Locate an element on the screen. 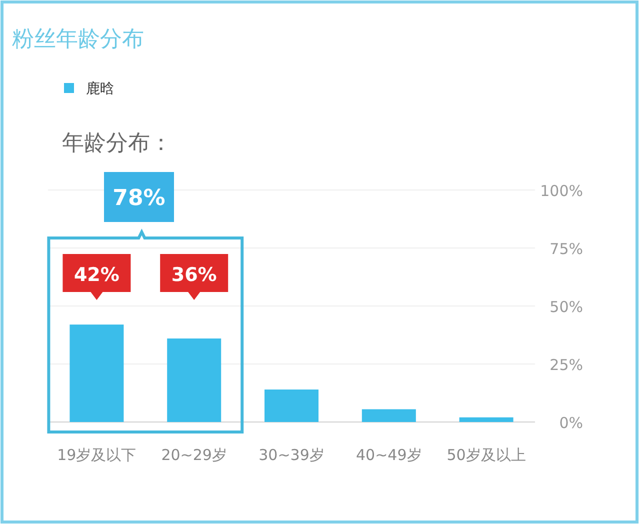  x-tick-label: 19岁及以下 is located at coordinates (96, 455).